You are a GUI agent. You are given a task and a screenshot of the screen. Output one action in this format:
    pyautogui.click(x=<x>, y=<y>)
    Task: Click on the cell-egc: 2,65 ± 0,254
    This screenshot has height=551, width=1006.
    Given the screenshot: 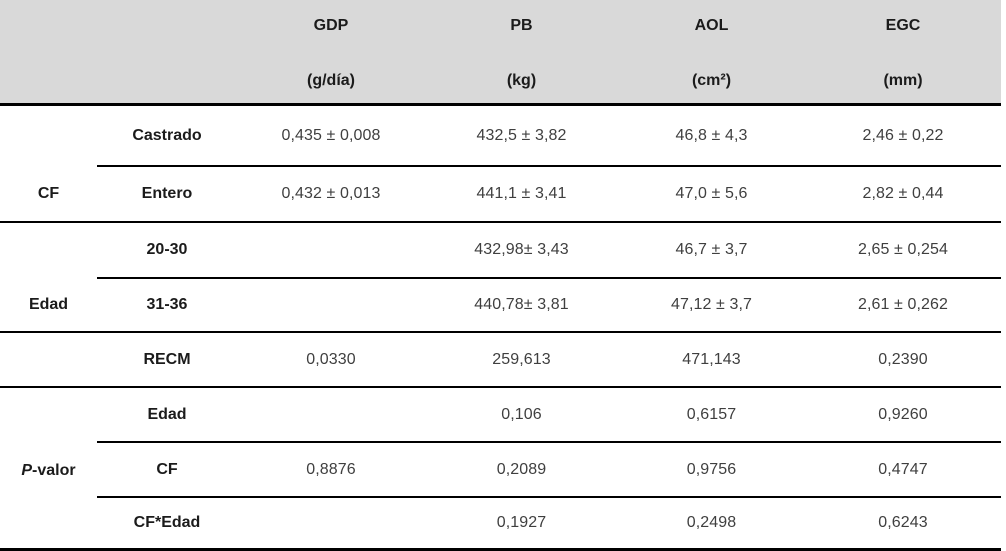 What is the action you would take?
    pyautogui.click(x=903, y=251)
    